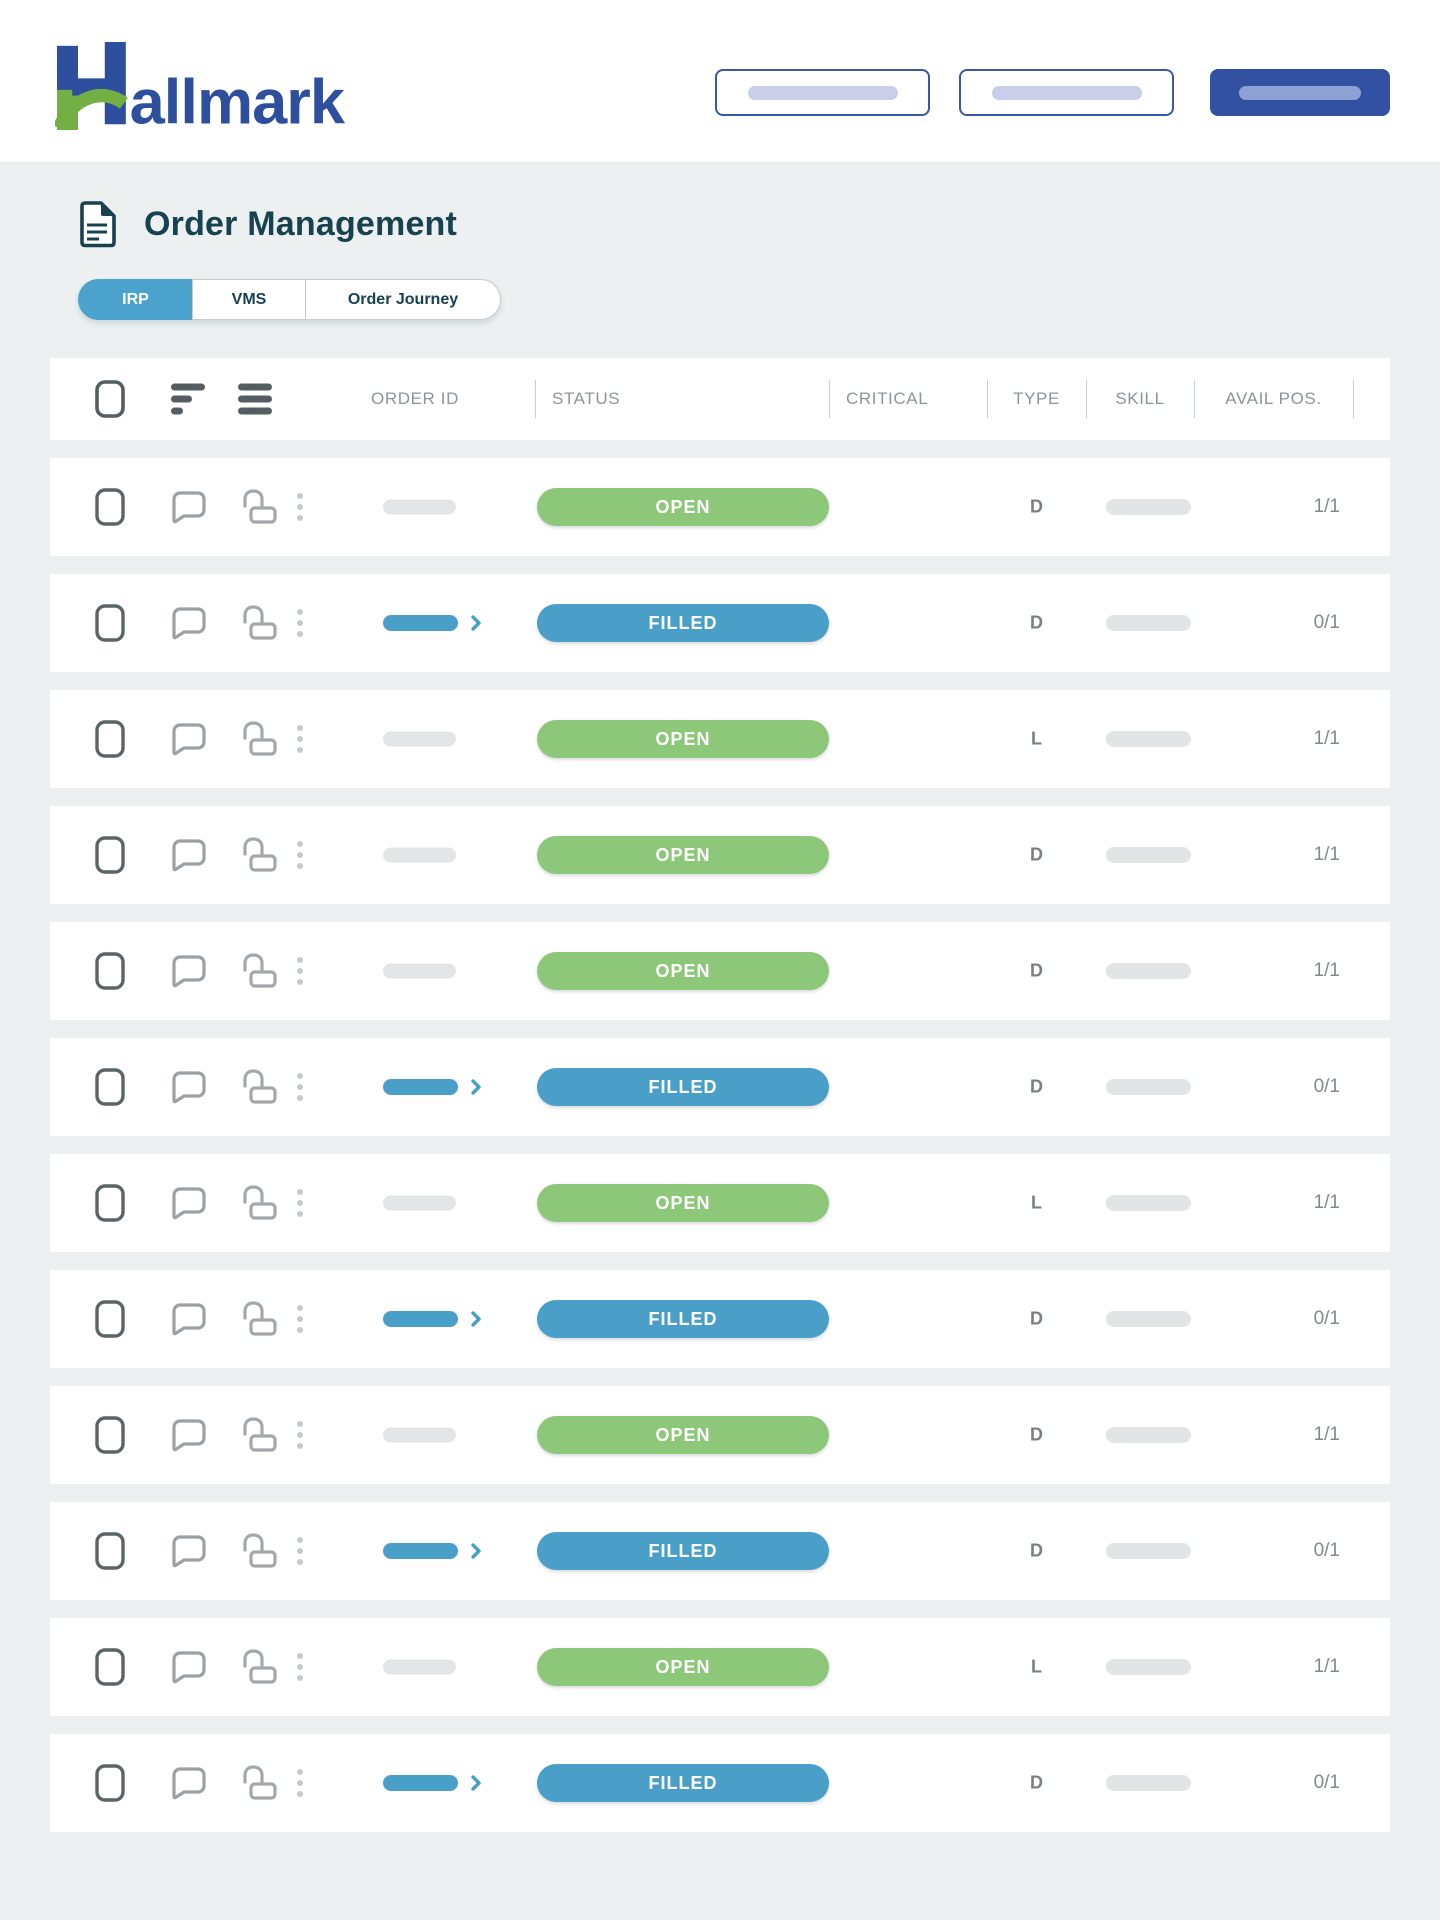  Describe the element at coordinates (301, 223) in the screenshot. I see `page-title: Order Management` at that location.